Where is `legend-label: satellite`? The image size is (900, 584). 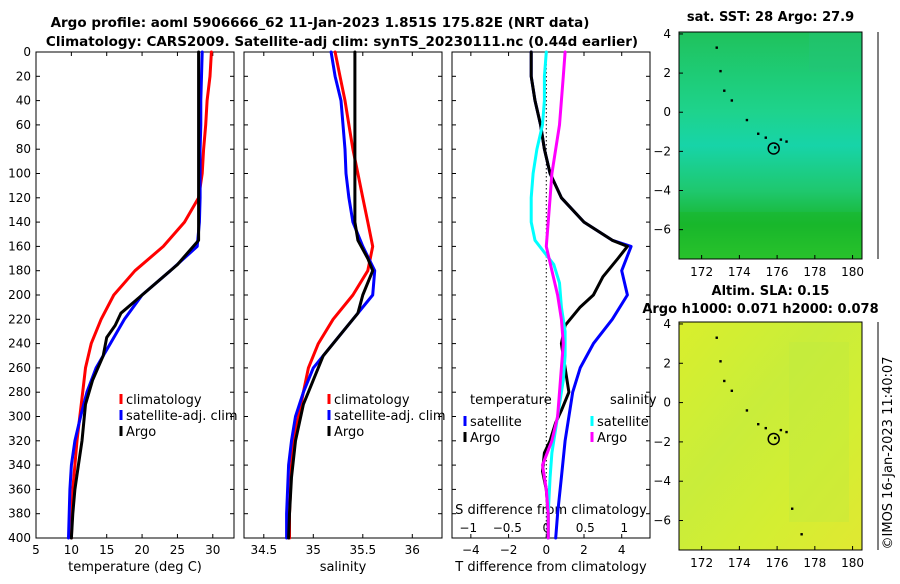 legend-label: satellite is located at coordinates (623, 422).